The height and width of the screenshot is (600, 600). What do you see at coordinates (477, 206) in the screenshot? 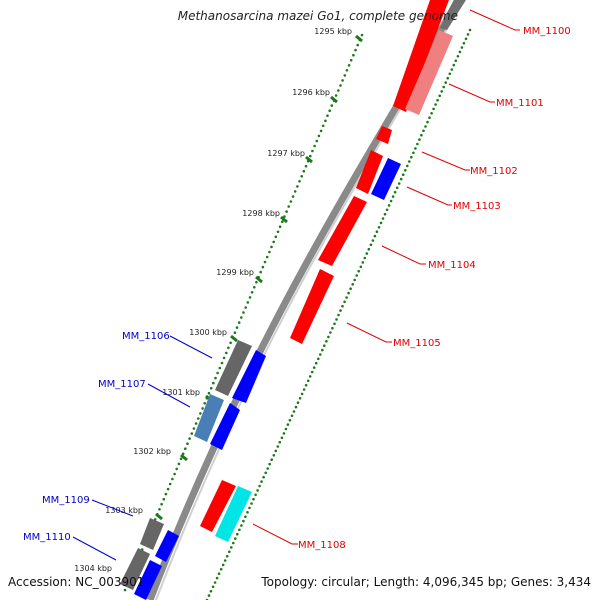
I see `gene-label: MM_1103` at bounding box center [477, 206].